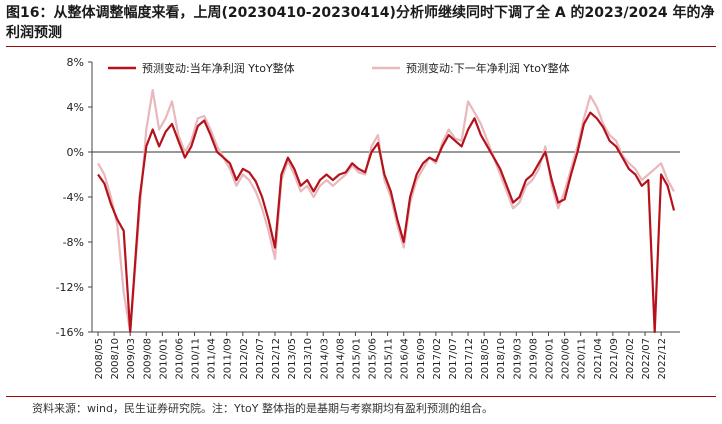 This screenshot has height=424, width=722. I want to click on x-tick-label: 2018/10, so click(501, 359).